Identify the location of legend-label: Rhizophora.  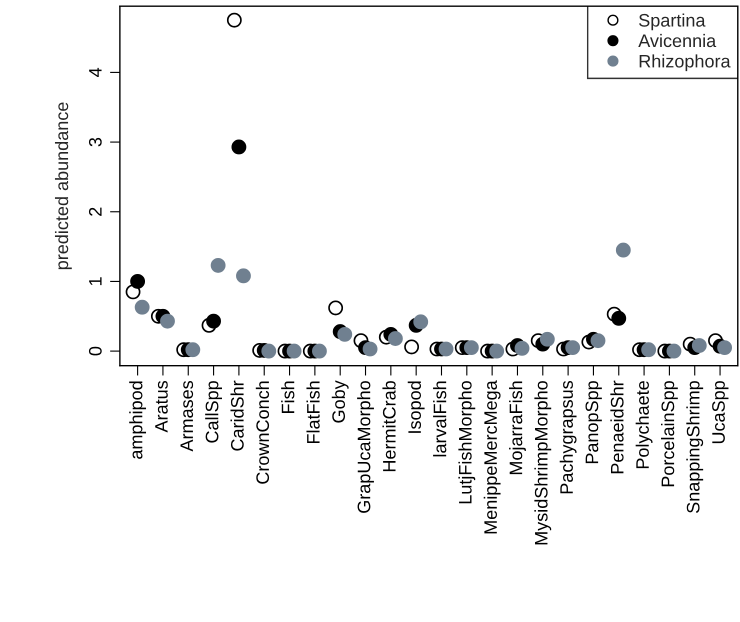
(685, 63).